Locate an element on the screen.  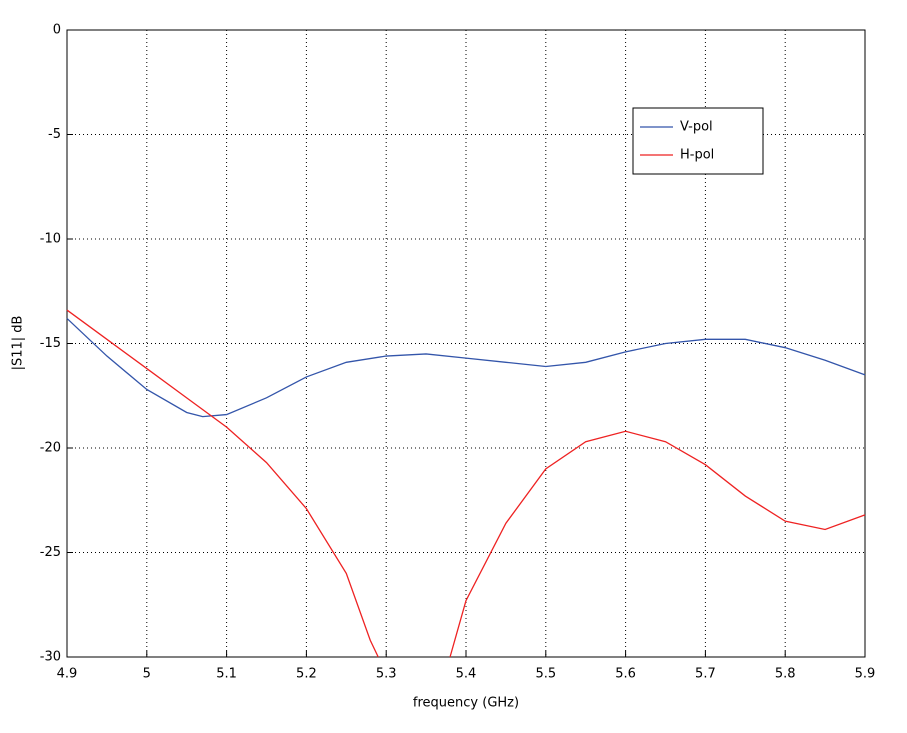
x-tick-label: 5.6 is located at coordinates (625, 674).